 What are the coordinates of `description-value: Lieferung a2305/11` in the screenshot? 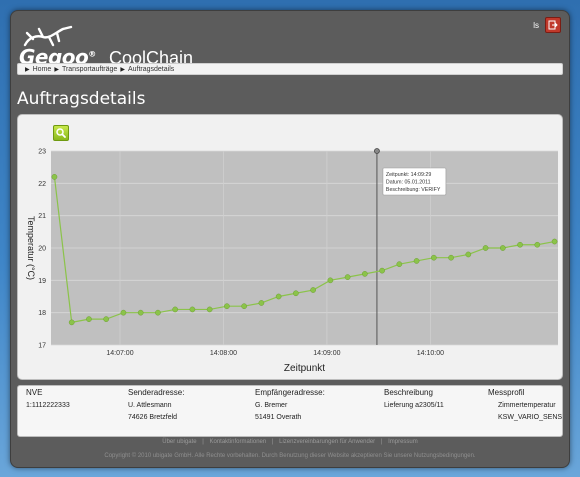 It's located at (414, 405).